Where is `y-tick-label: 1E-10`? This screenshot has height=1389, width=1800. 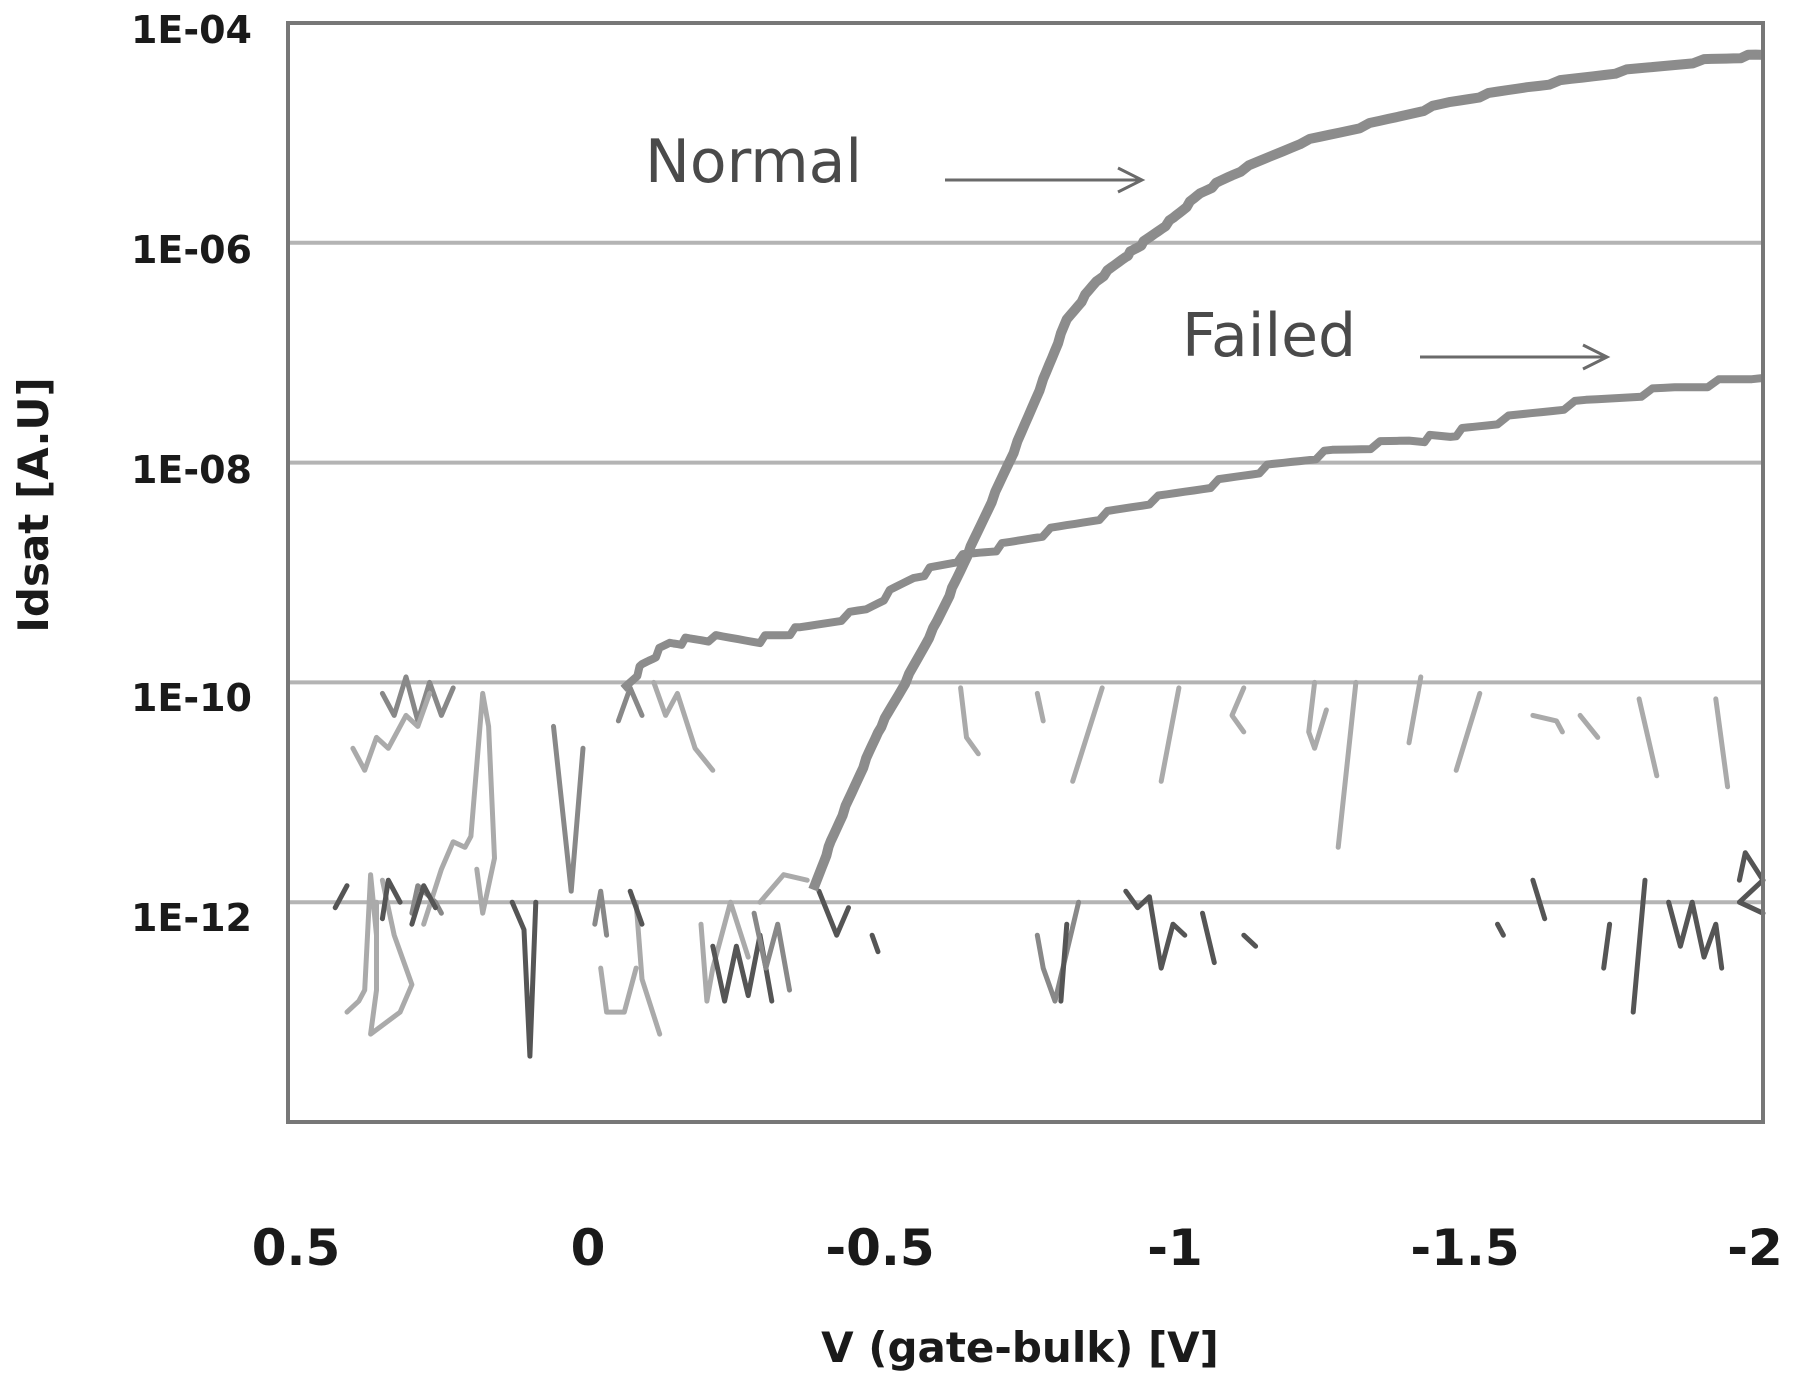
y-tick-label: 1E-10 is located at coordinates (191, 698).